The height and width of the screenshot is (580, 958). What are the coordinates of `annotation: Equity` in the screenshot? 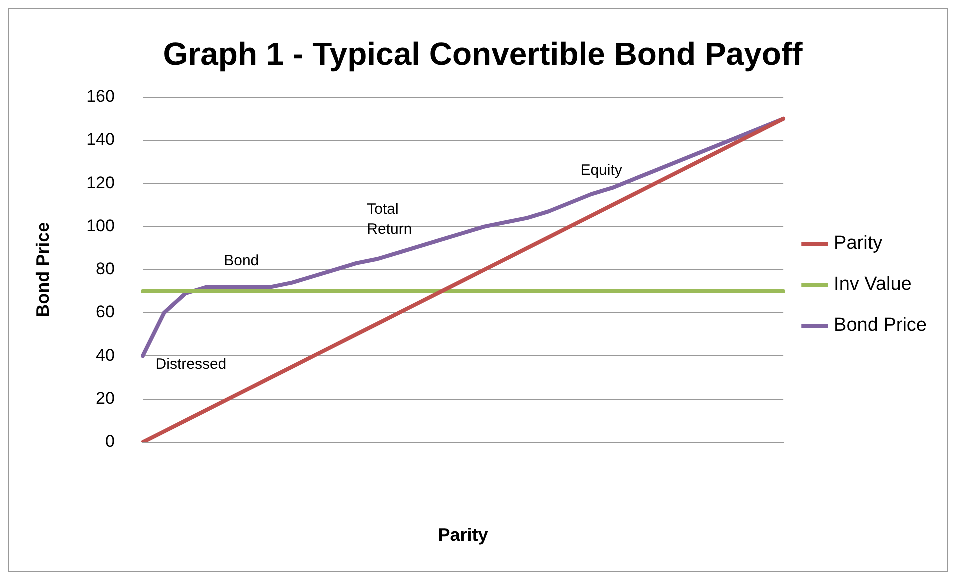 It's located at (601, 171).